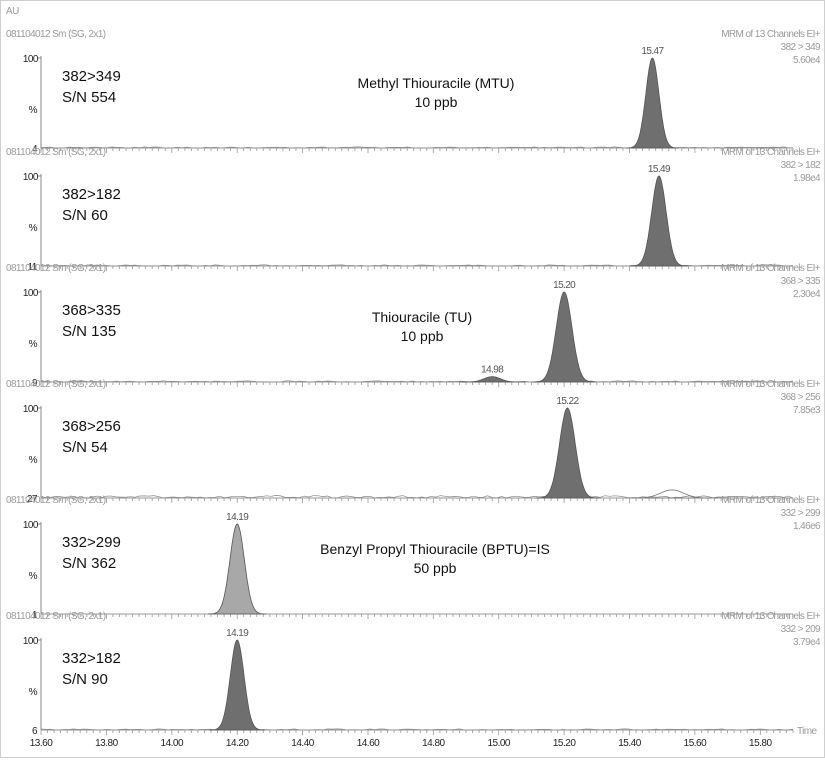 The width and height of the screenshot is (825, 763). What do you see at coordinates (807, 642) in the screenshot?
I see `panel-intensity: 3.79e4` at bounding box center [807, 642].